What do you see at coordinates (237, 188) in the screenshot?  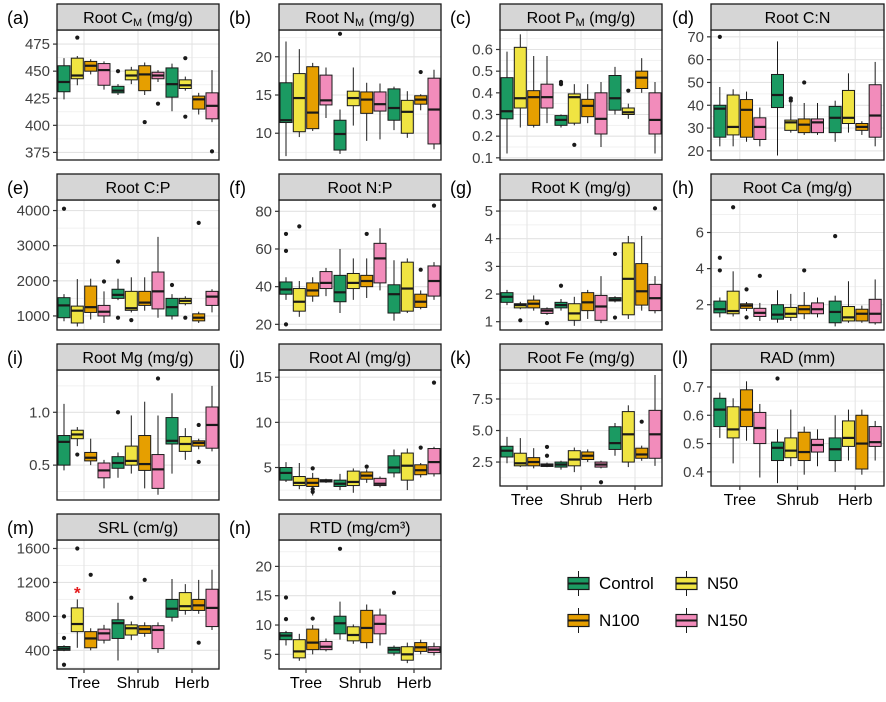 I see `panel-label: (f)` at bounding box center [237, 188].